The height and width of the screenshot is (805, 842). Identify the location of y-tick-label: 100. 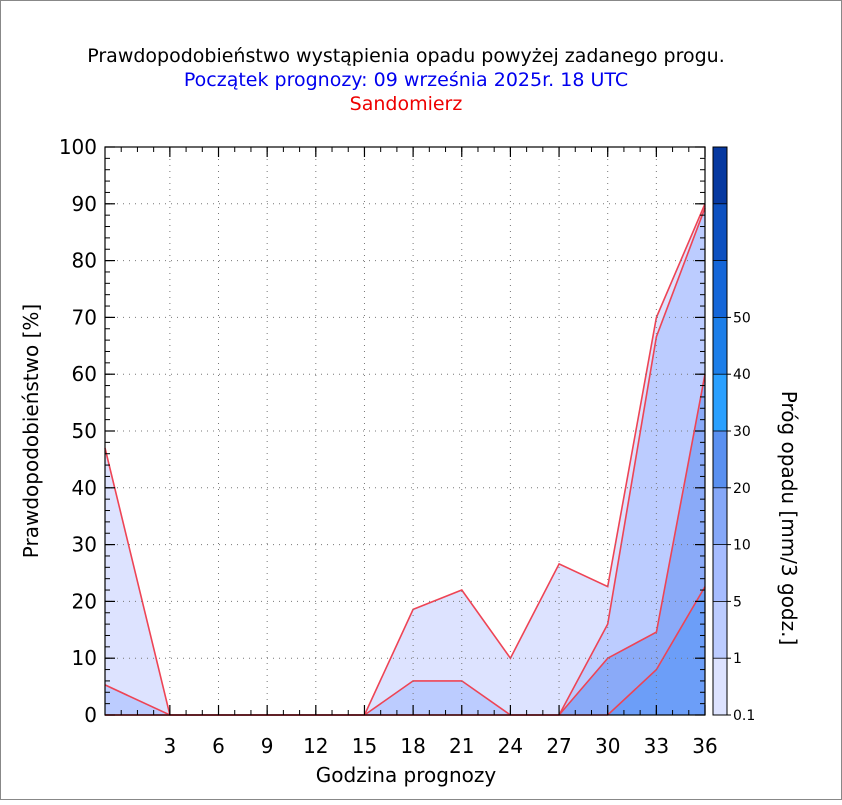
(78, 147).